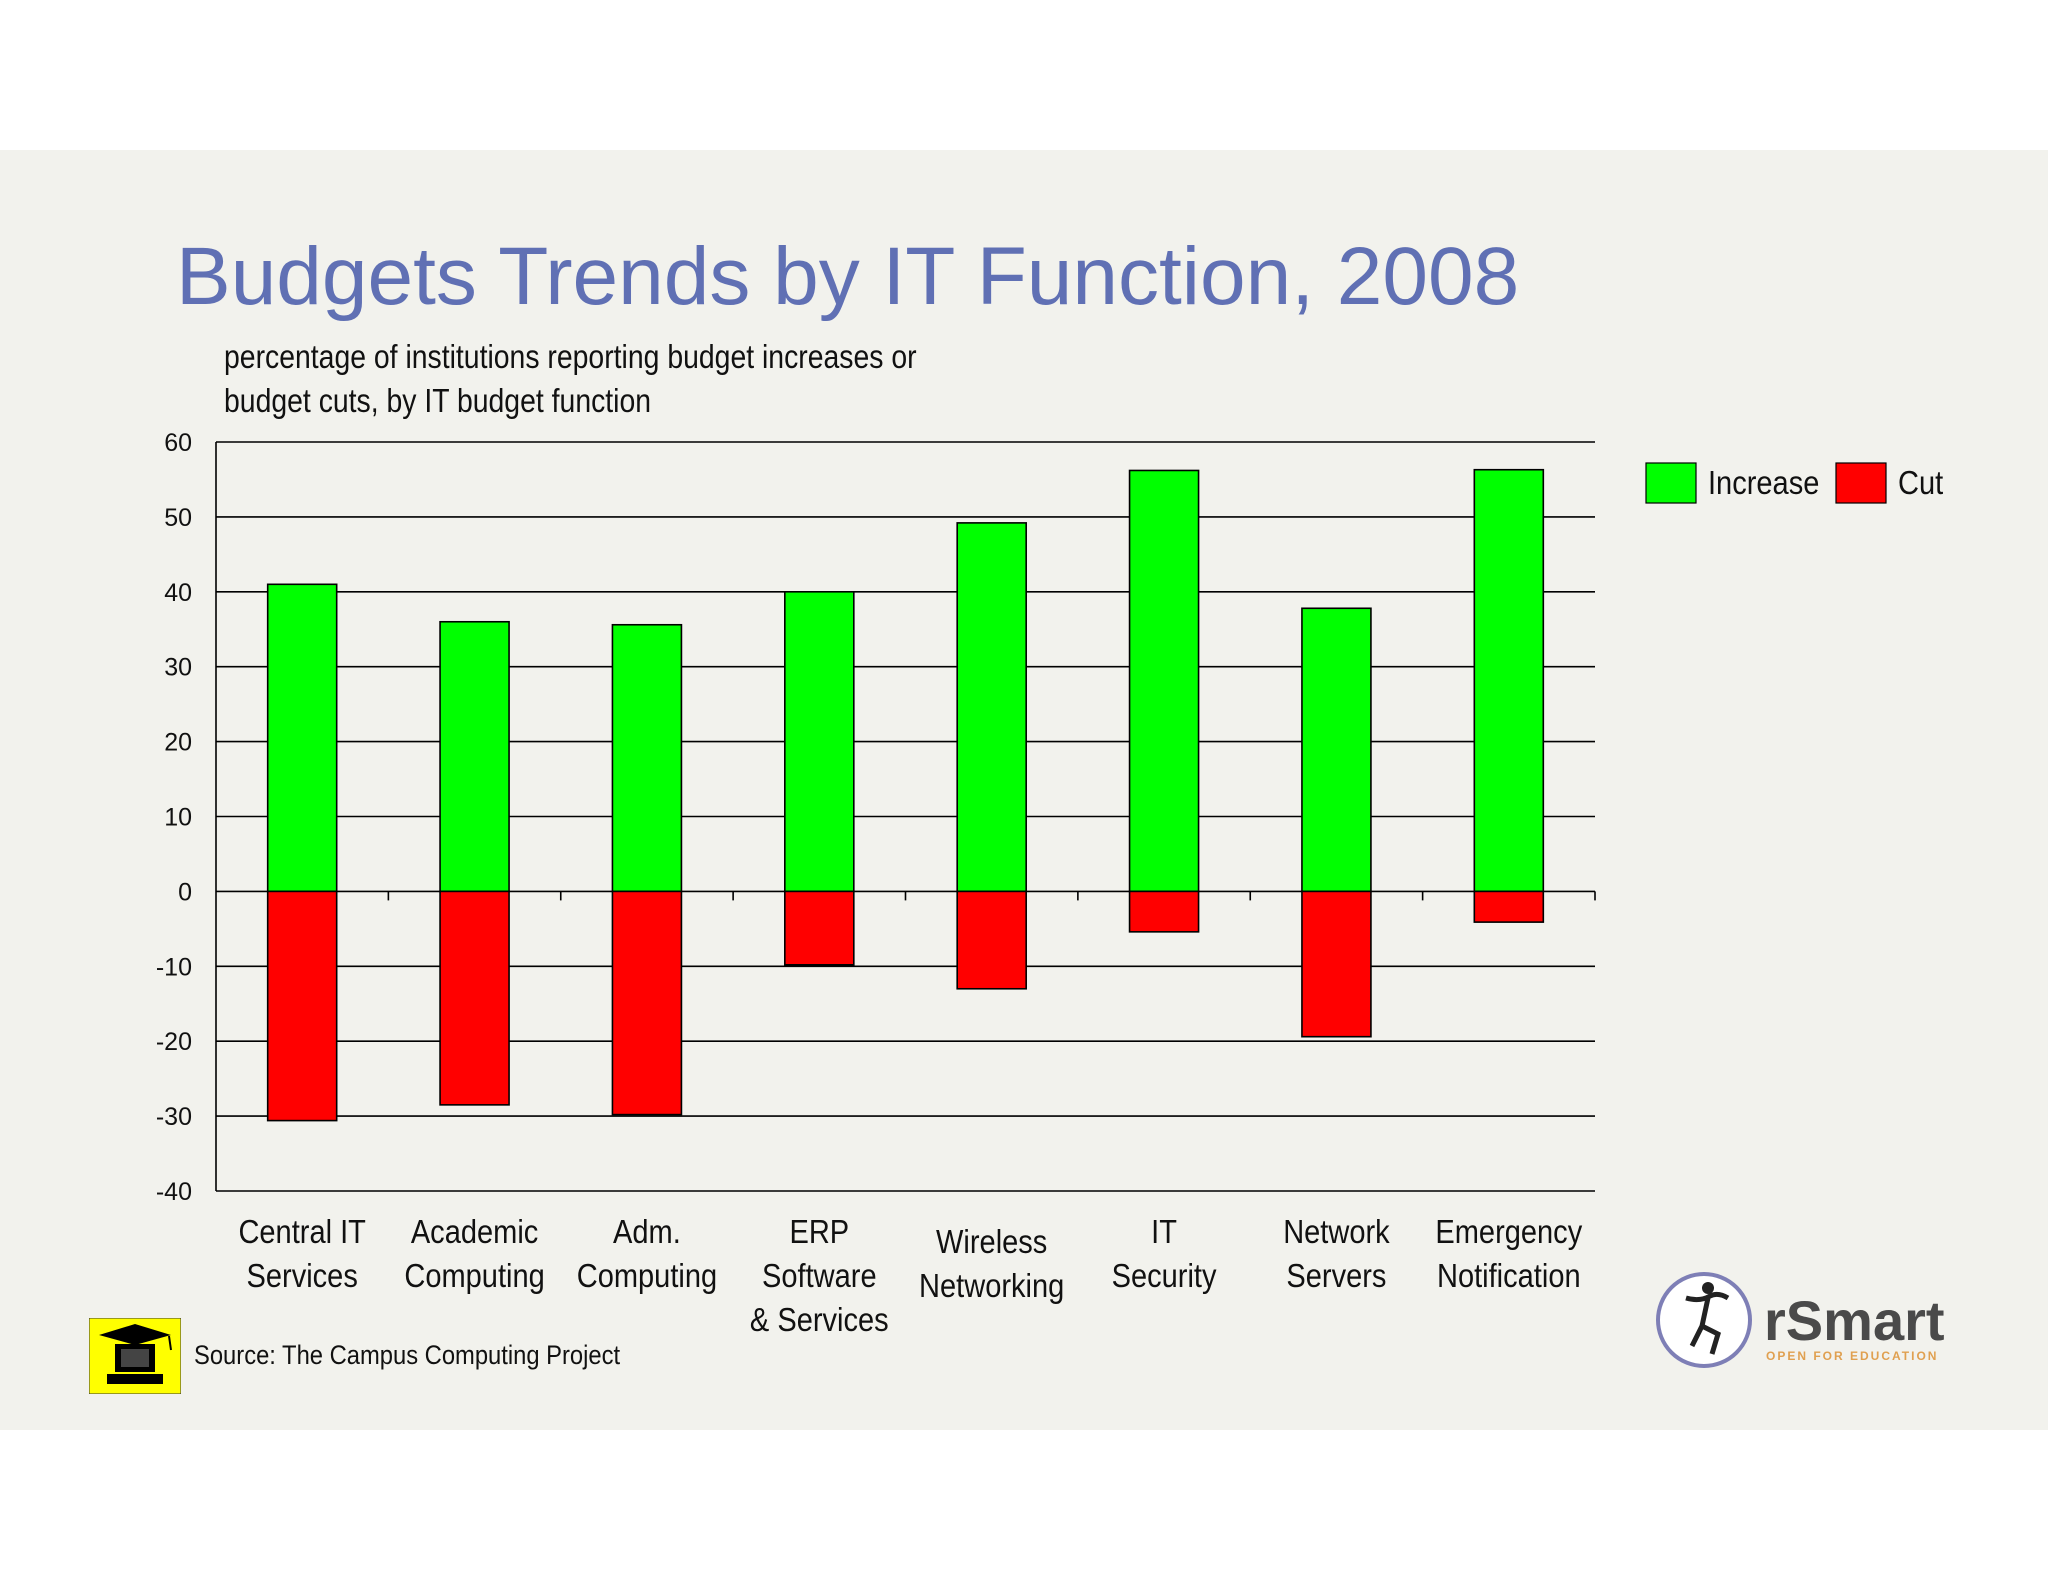 This screenshot has height=1582, width=2048. I want to click on slide-title: Budgets Trends by IT Function, 2008, so click(848, 276).